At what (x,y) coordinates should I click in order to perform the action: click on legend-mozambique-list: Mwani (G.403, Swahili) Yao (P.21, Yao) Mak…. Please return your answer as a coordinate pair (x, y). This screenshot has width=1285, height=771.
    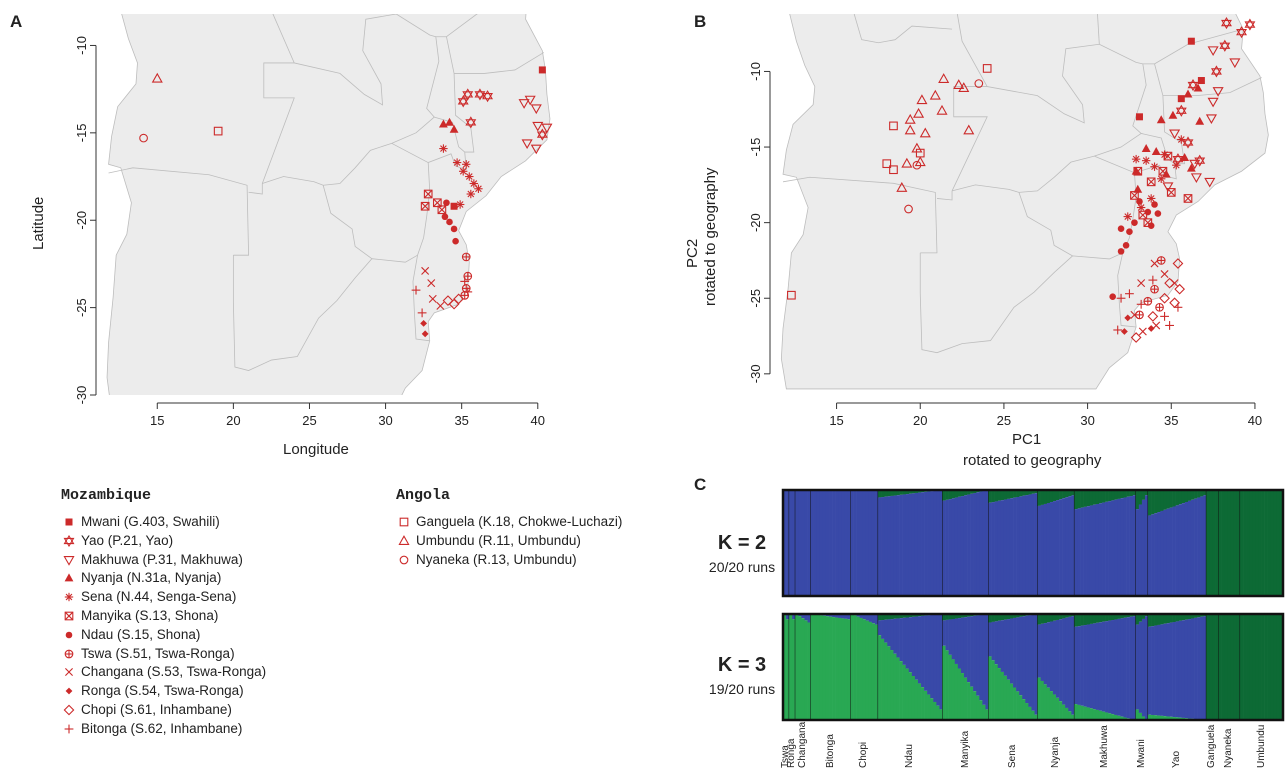
    Looking at the image, I should click on (164, 626).